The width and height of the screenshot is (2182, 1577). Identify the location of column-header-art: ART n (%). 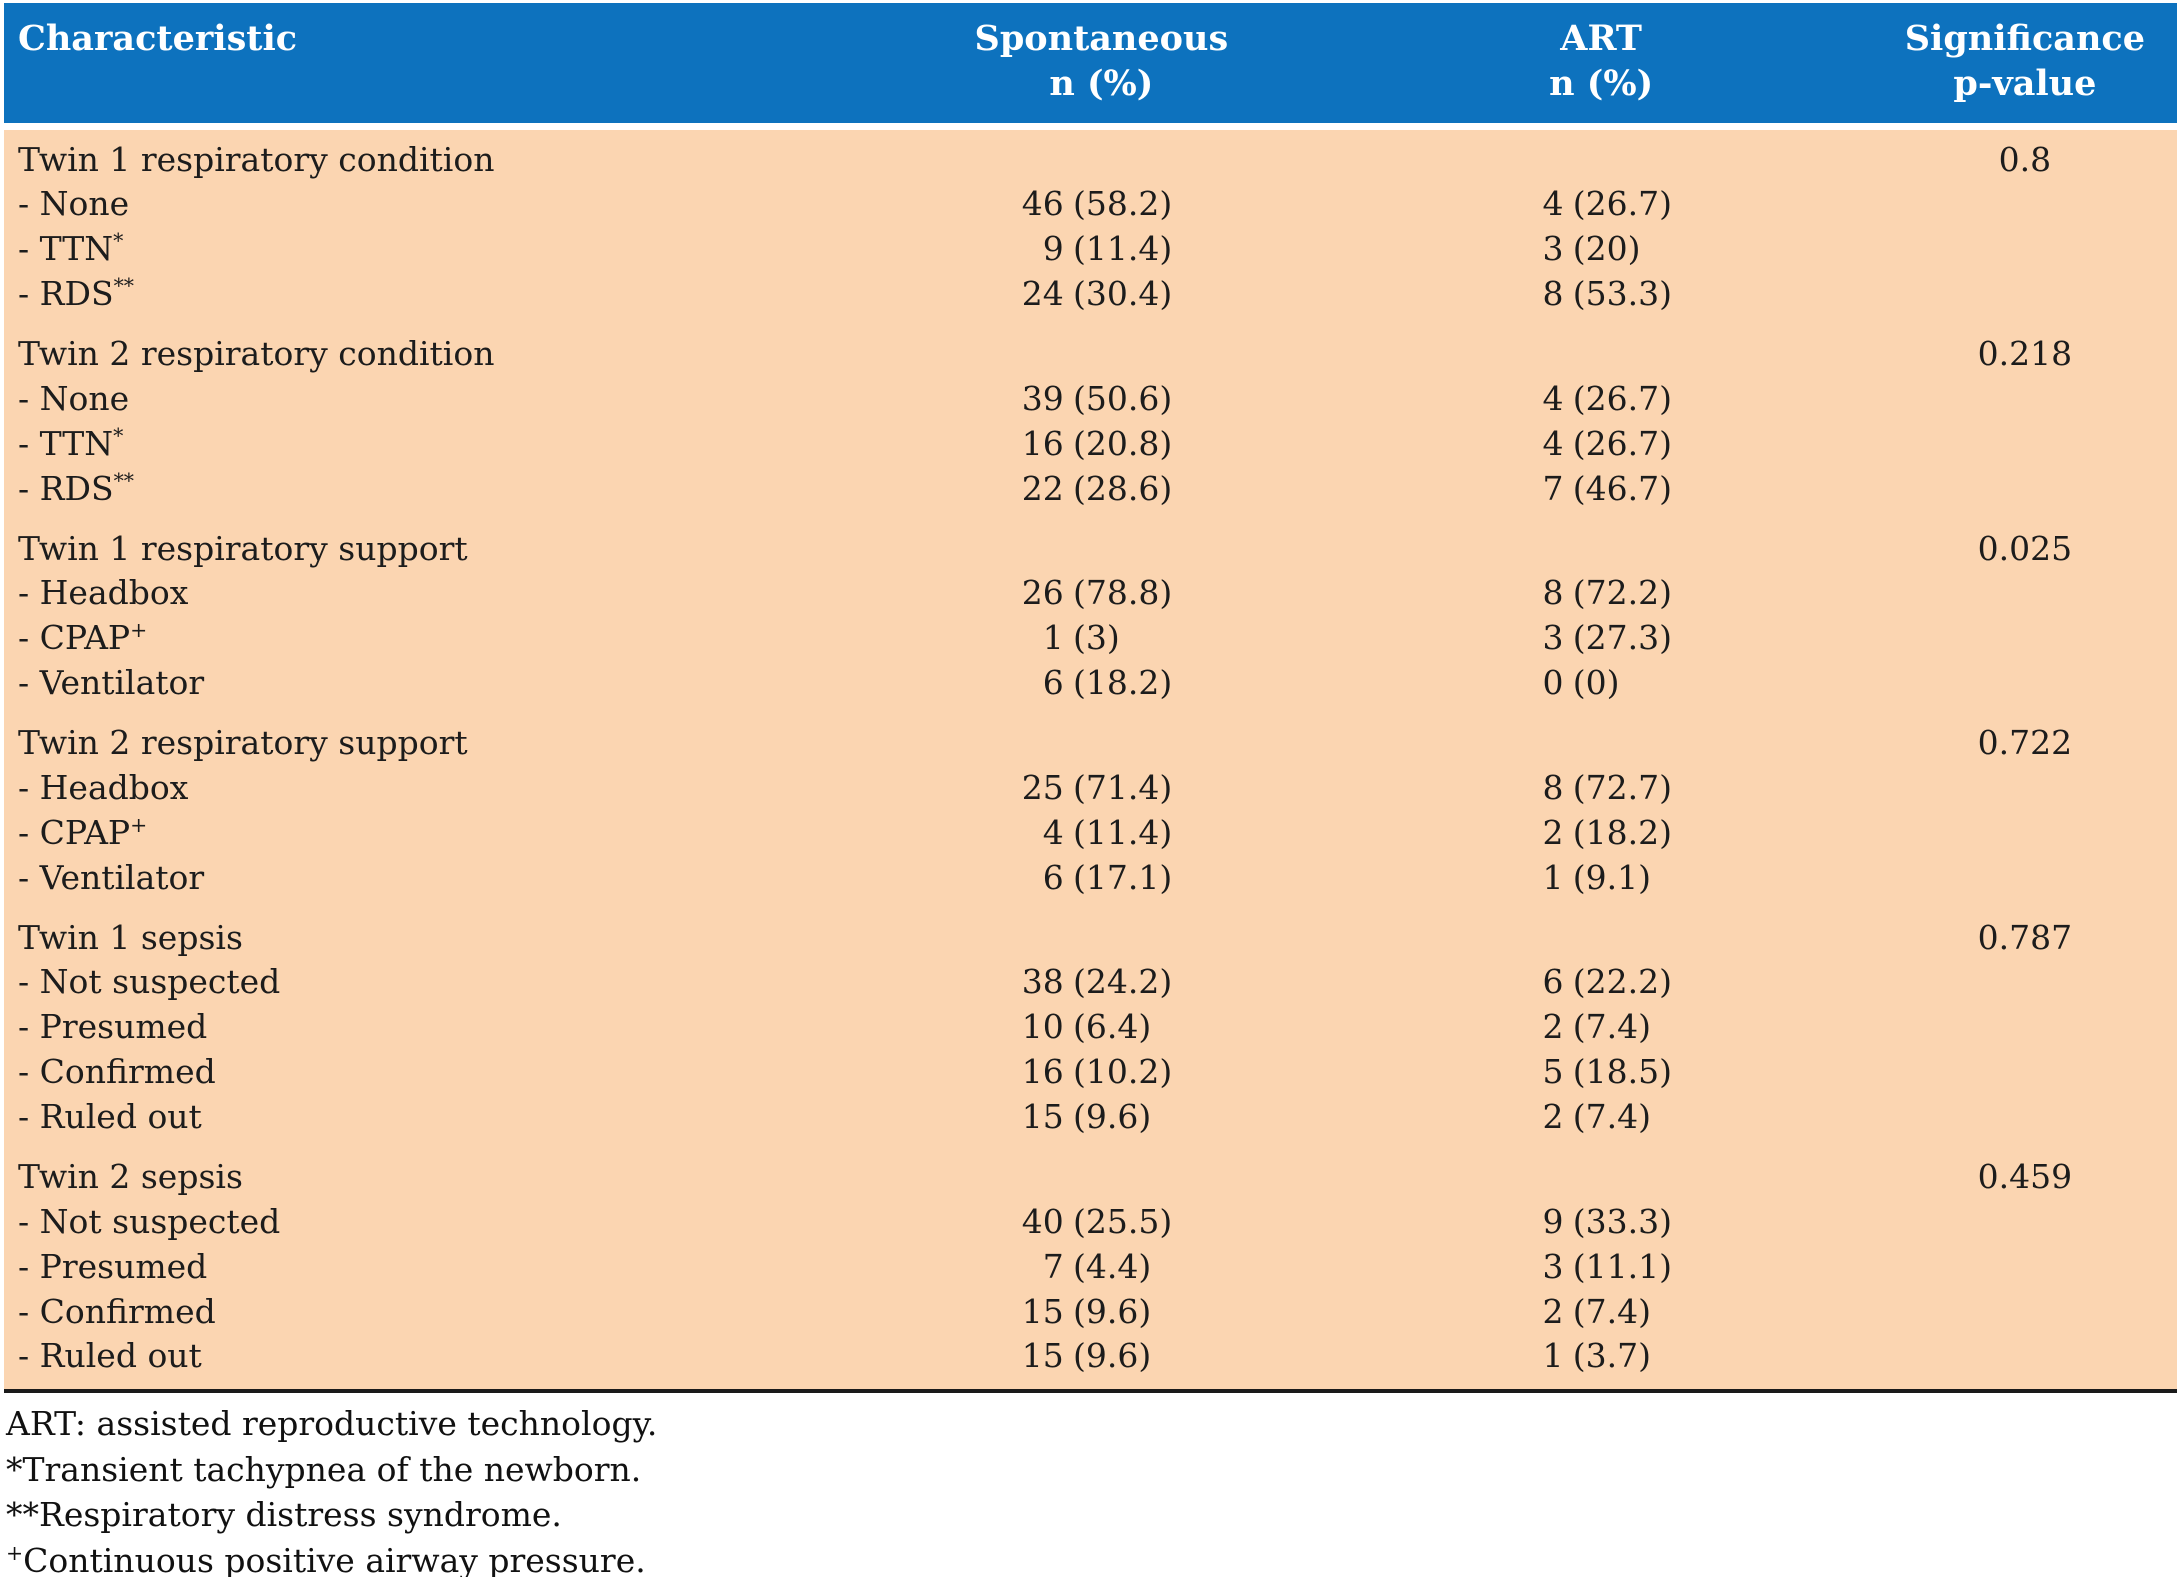
(1601, 62).